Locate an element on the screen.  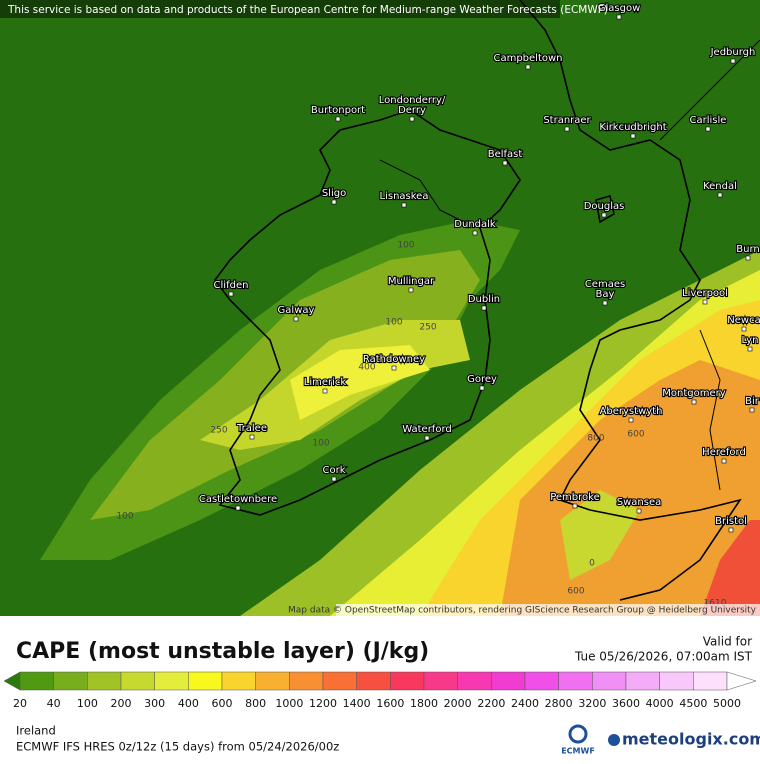
valid-time: Tue 05/26/2026, 07:00am IST is located at coordinates (663, 657).